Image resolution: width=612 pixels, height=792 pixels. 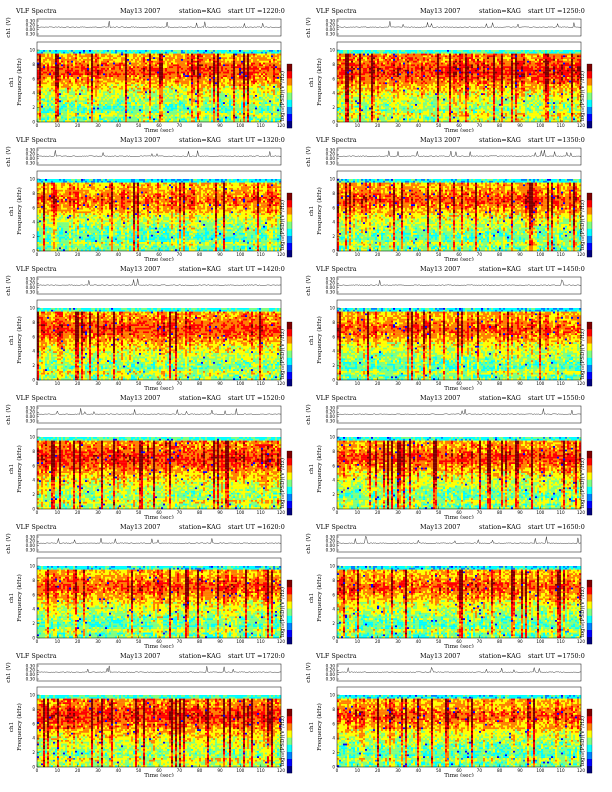 I want to click on start-ut-value: 1420:0, so click(x=273, y=269).